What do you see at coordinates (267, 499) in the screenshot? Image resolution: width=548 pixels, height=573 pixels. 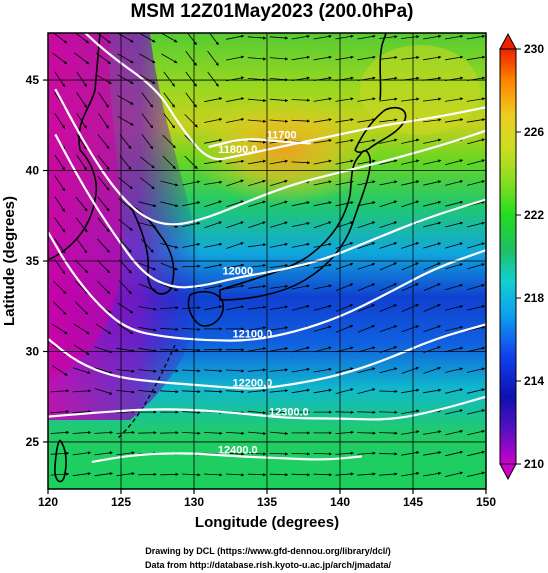 I see `x-axis-ticks: 120 125 130 135 140 145 150` at bounding box center [267, 499].